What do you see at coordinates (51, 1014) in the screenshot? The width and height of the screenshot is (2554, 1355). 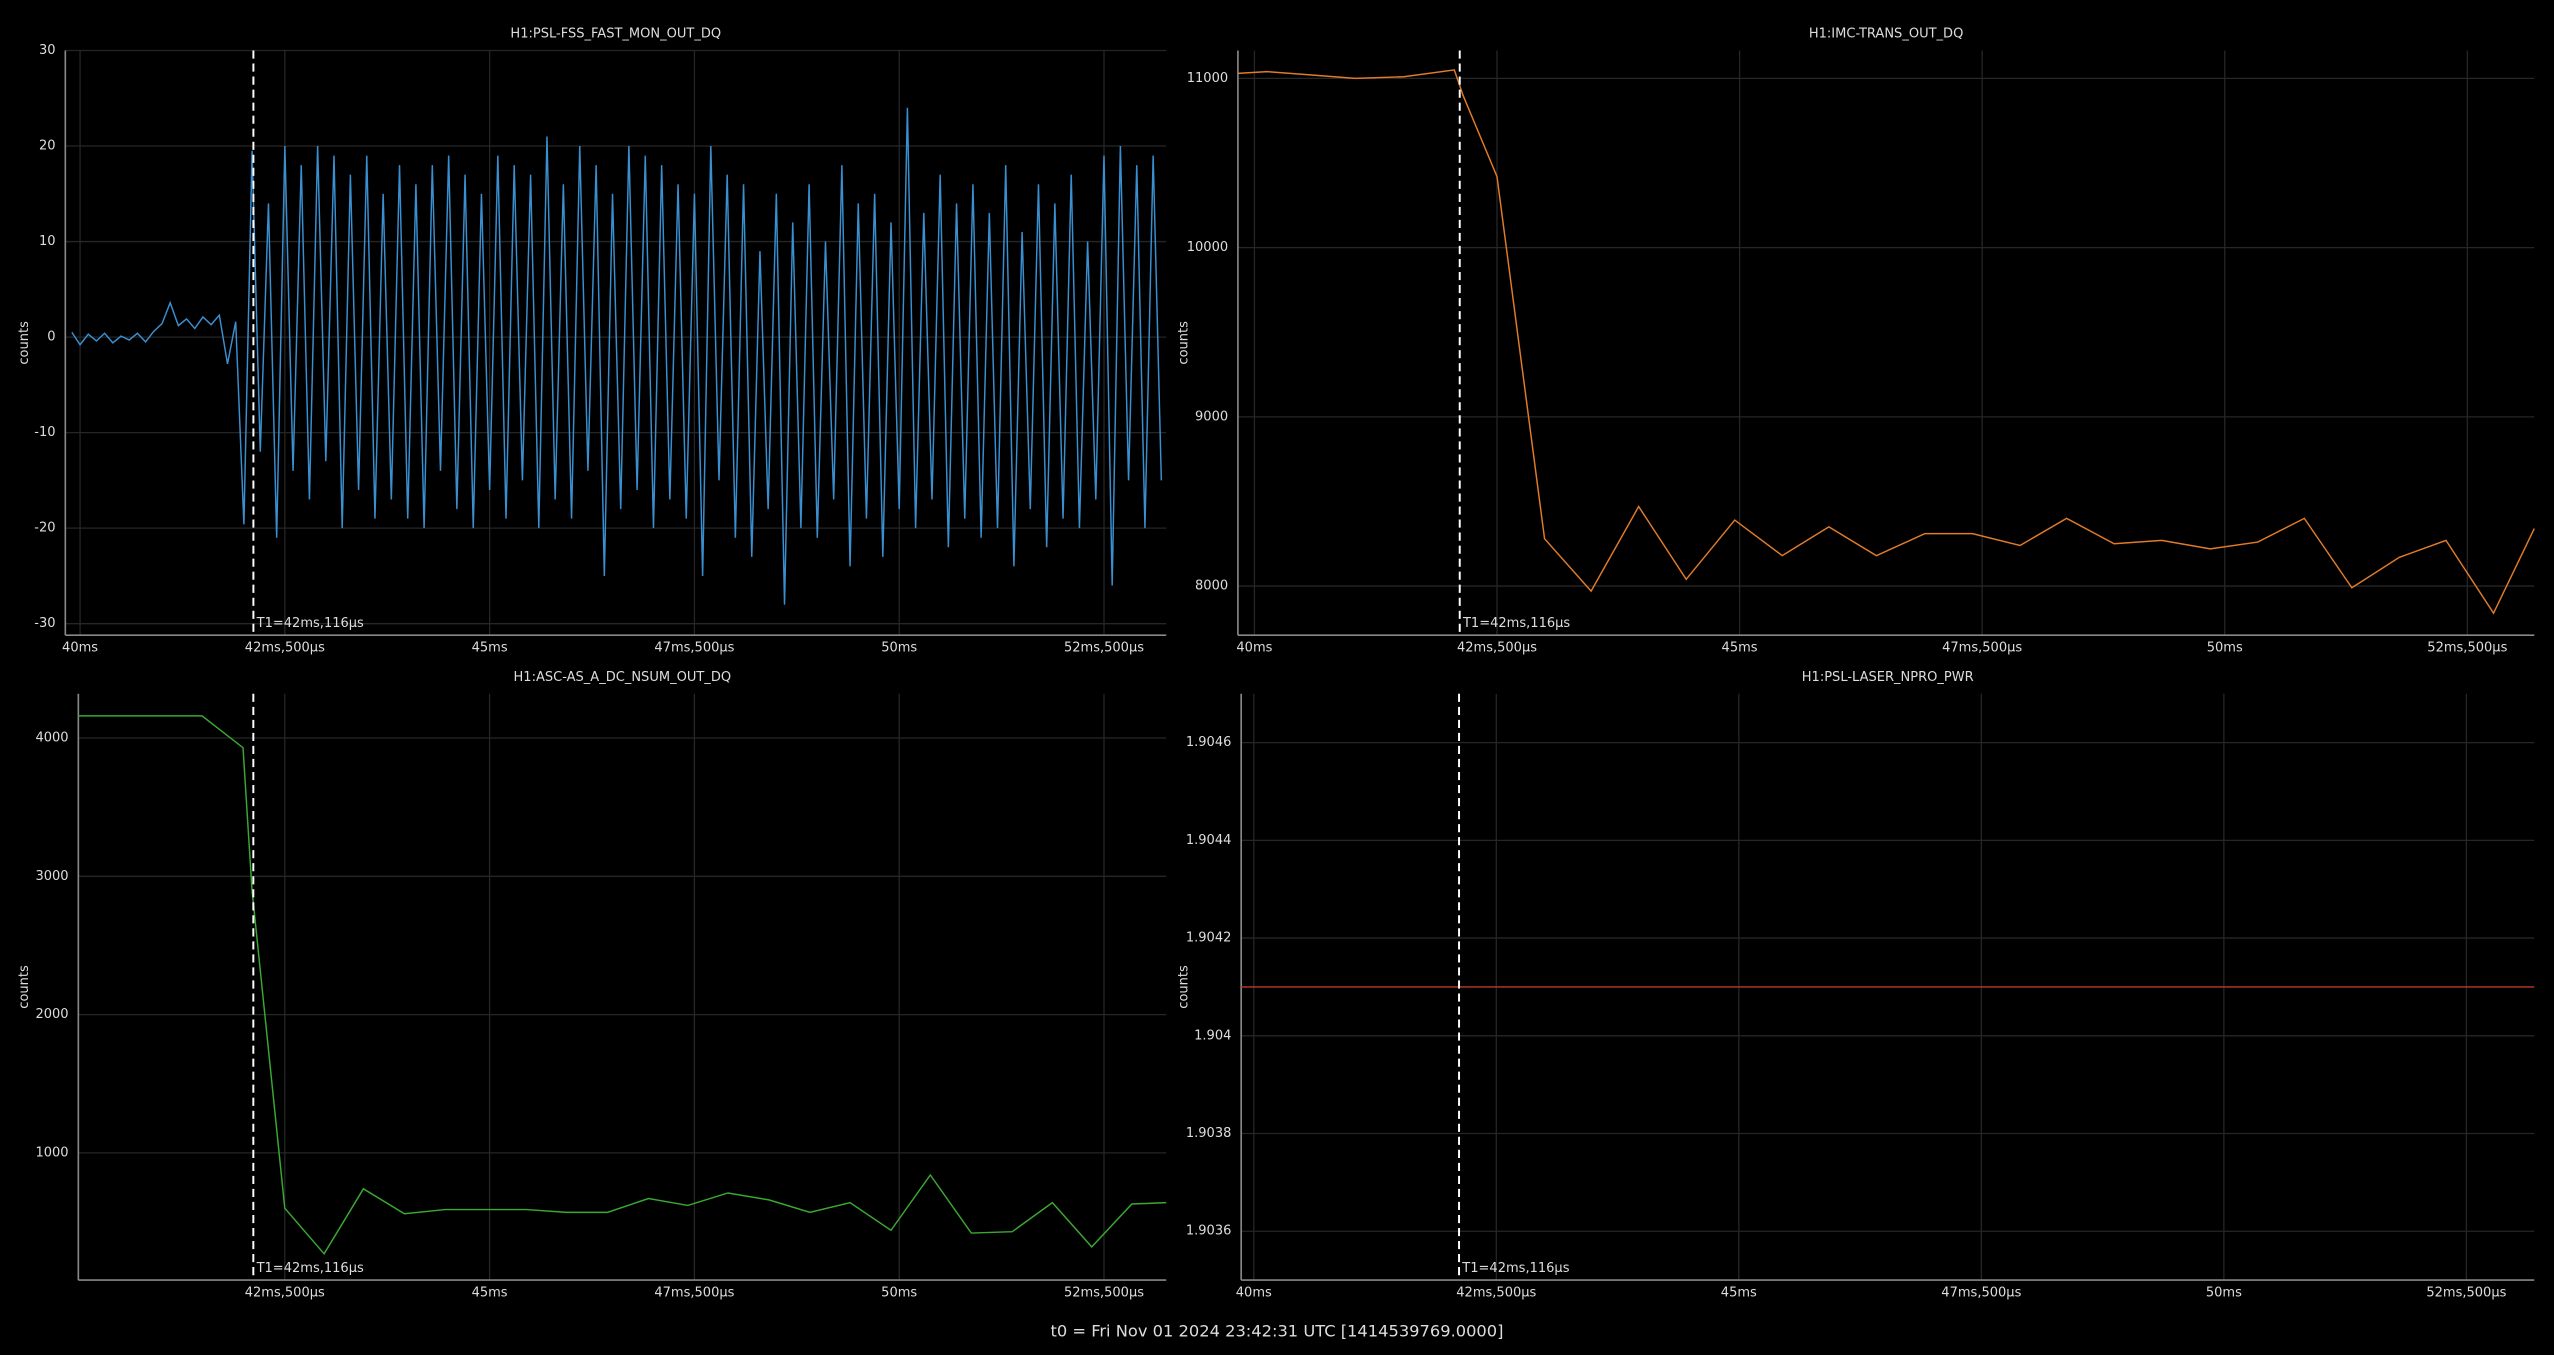 I see `y-tick-label: 2000` at bounding box center [51, 1014].